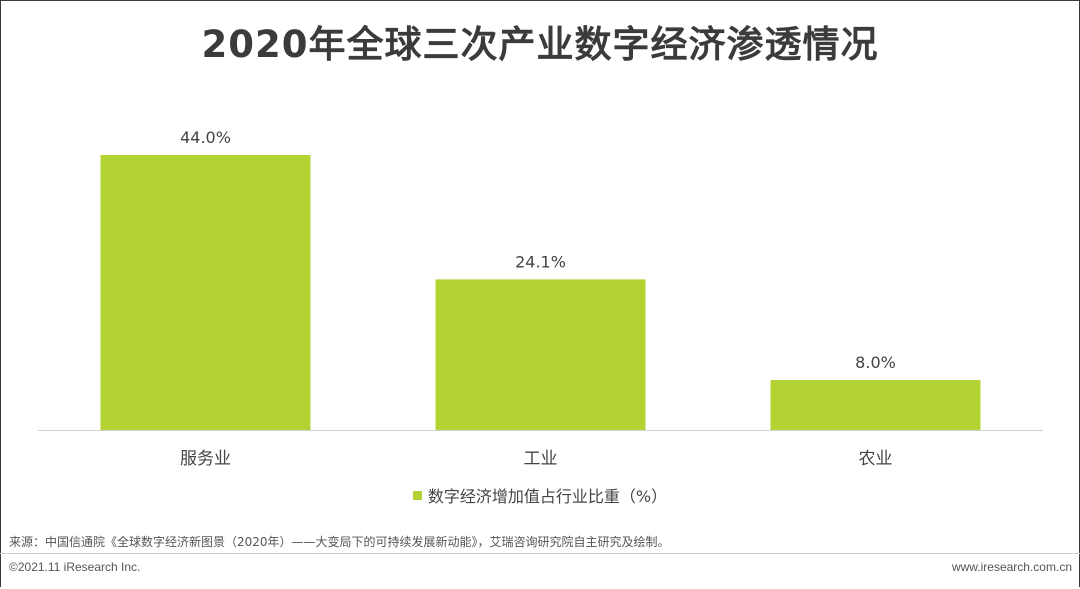 The width and height of the screenshot is (1080, 589). Describe the element at coordinates (541, 459) in the screenshot. I see `x-tick-label-2: 工业` at that location.